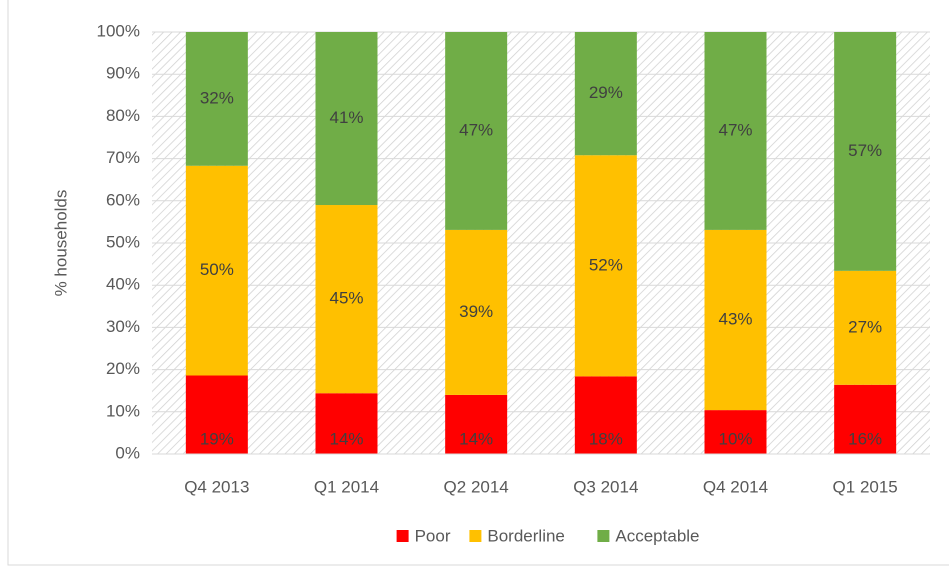 The image size is (949, 571). I want to click on y-tick-label: 10%, so click(123, 410).